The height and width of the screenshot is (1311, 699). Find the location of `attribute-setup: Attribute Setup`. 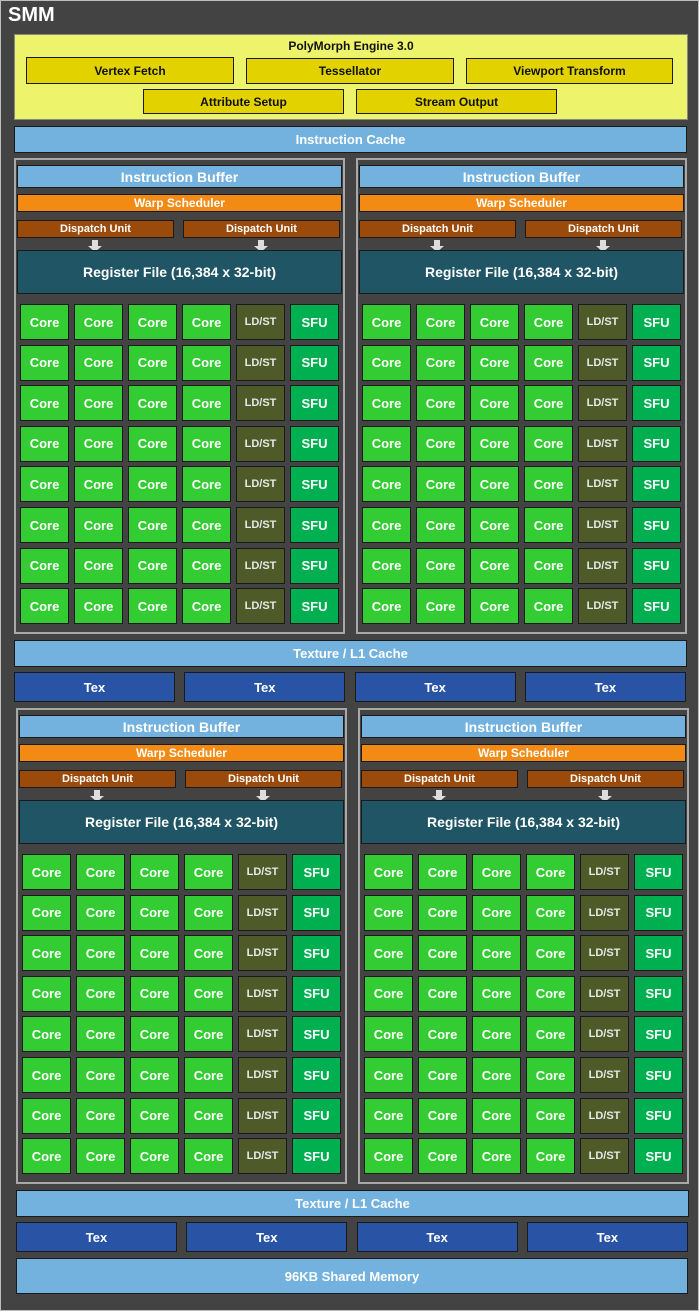

attribute-setup: Attribute Setup is located at coordinates (243, 101).